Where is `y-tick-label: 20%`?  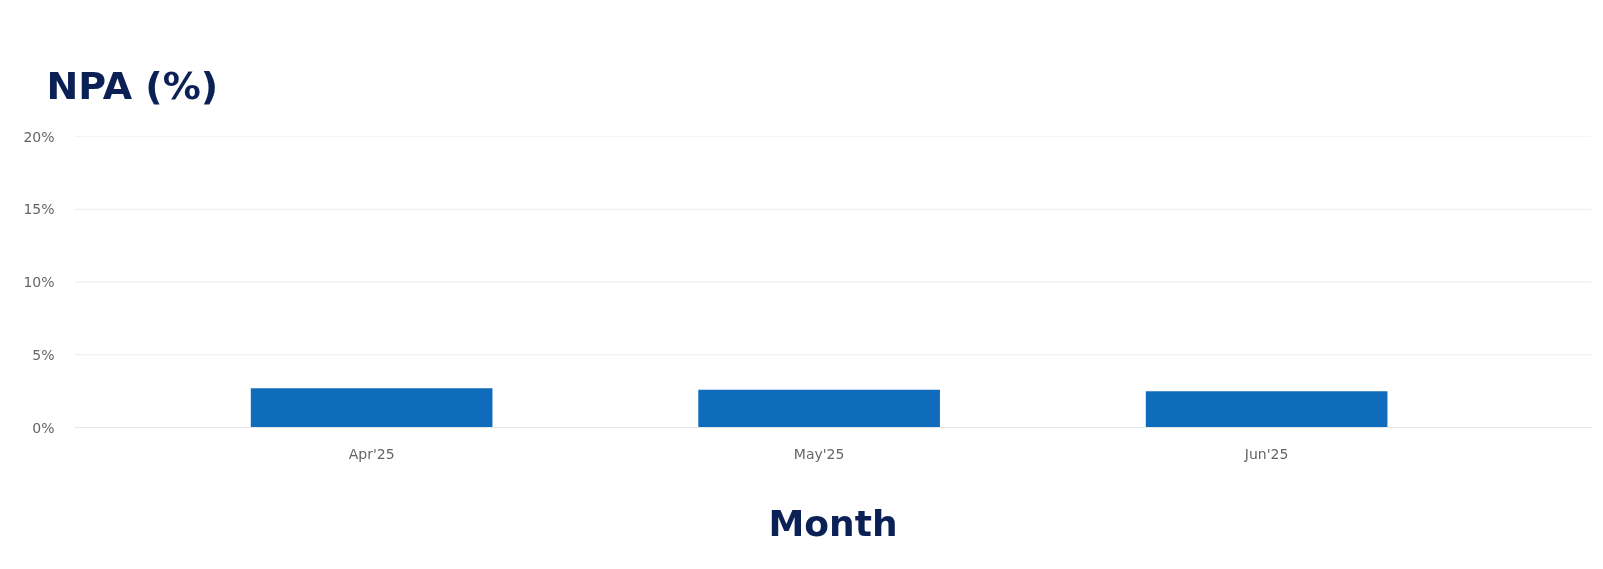 y-tick-label: 20% is located at coordinates (39, 136).